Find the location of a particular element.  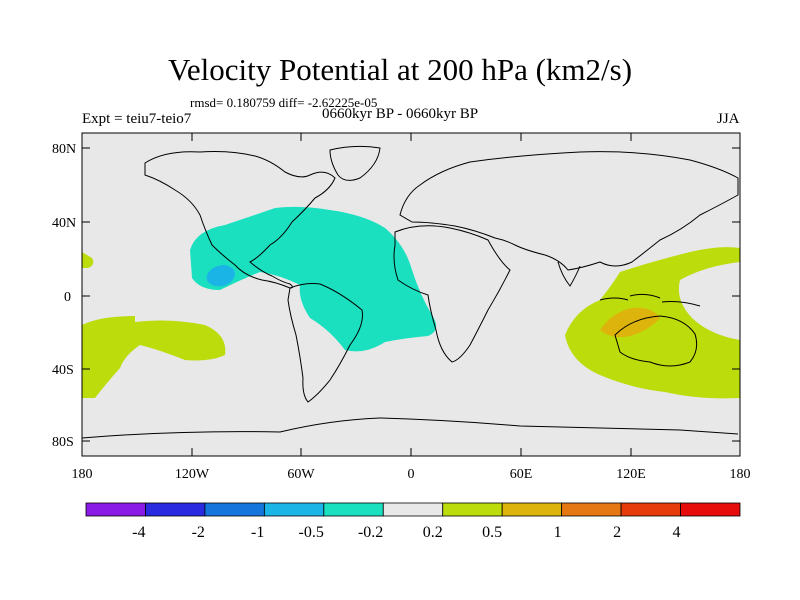

lon-tick-label: 120W is located at coordinates (192, 474).